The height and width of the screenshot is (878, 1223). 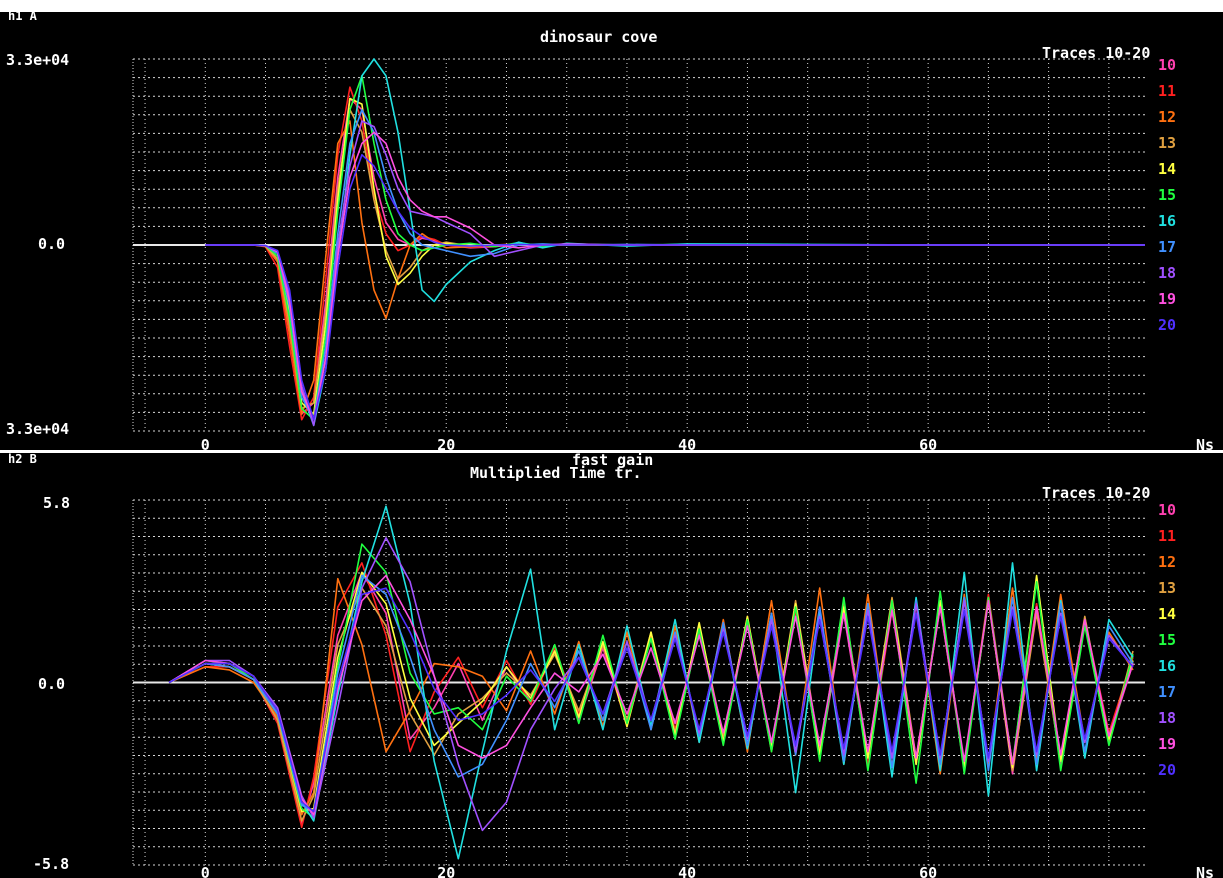 What do you see at coordinates (556, 473) in the screenshot?
I see `chart-title: Multiplied Time tr.` at bounding box center [556, 473].